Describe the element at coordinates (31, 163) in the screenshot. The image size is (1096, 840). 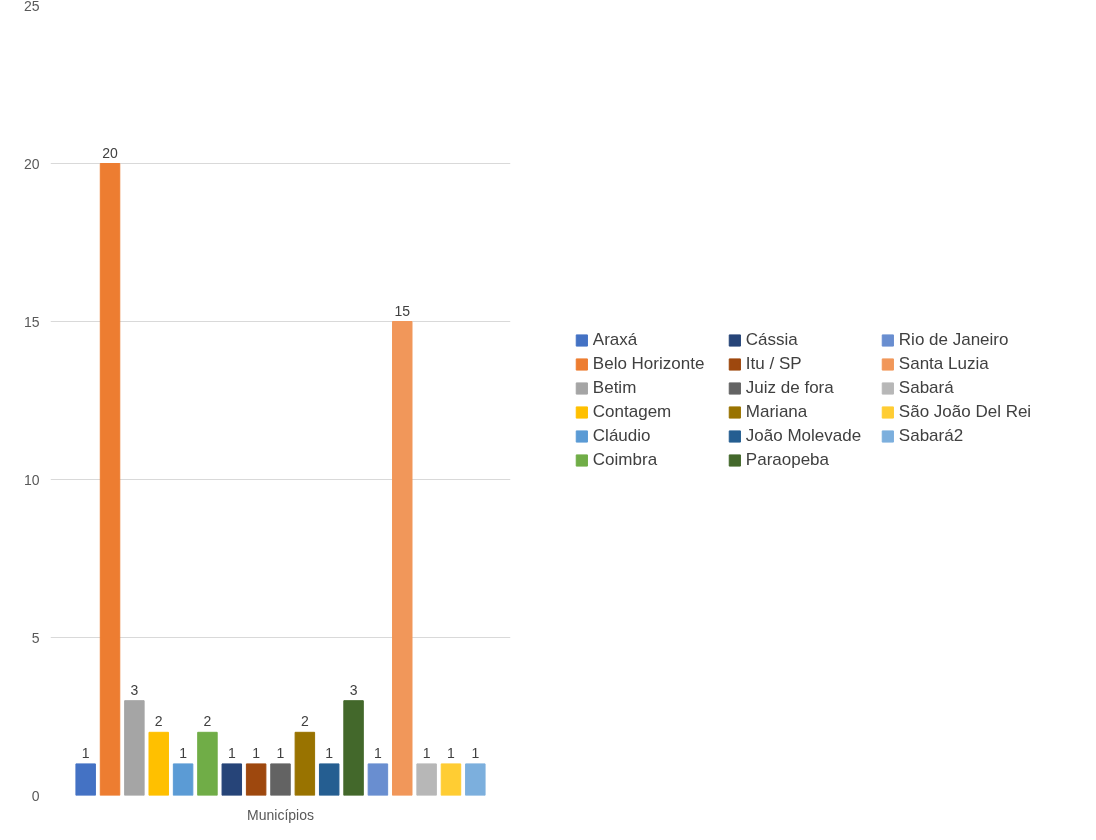
I see `y-tick-label: 20` at that location.